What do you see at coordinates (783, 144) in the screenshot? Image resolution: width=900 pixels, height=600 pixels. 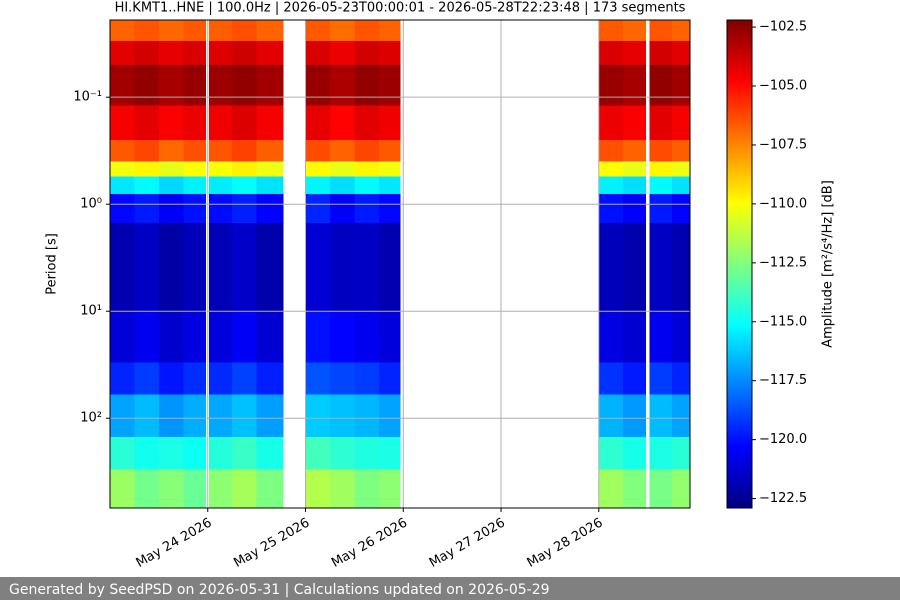 I see `colorbar-tick-label: −107.5` at bounding box center [783, 144].